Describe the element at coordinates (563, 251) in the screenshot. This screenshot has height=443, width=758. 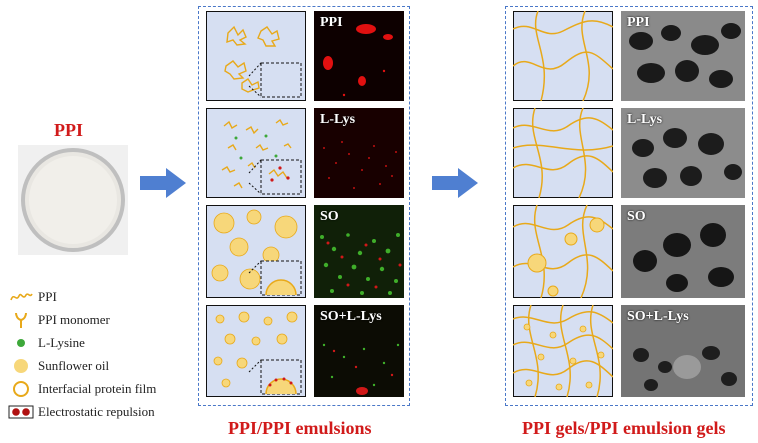
I see `gel-schematic-so` at that location.